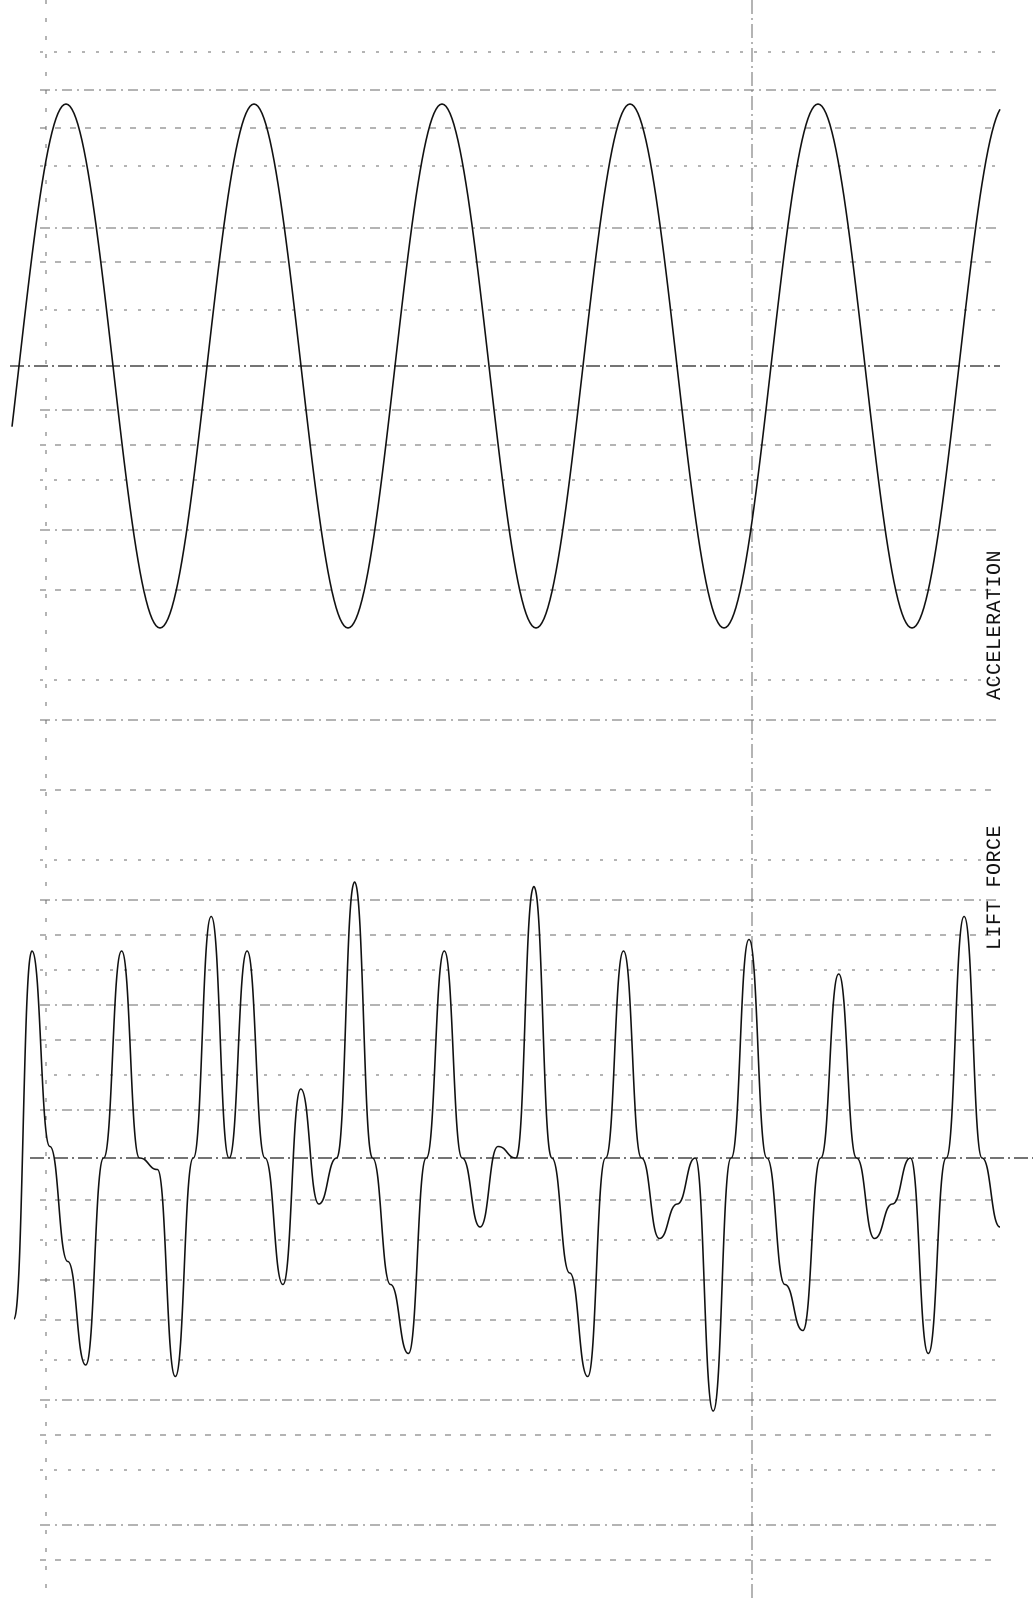 This screenshot has height=1616, width=1033. Describe the element at coordinates (995, 625) in the screenshot. I see `acceleration-label: ACCELERATION` at that location.